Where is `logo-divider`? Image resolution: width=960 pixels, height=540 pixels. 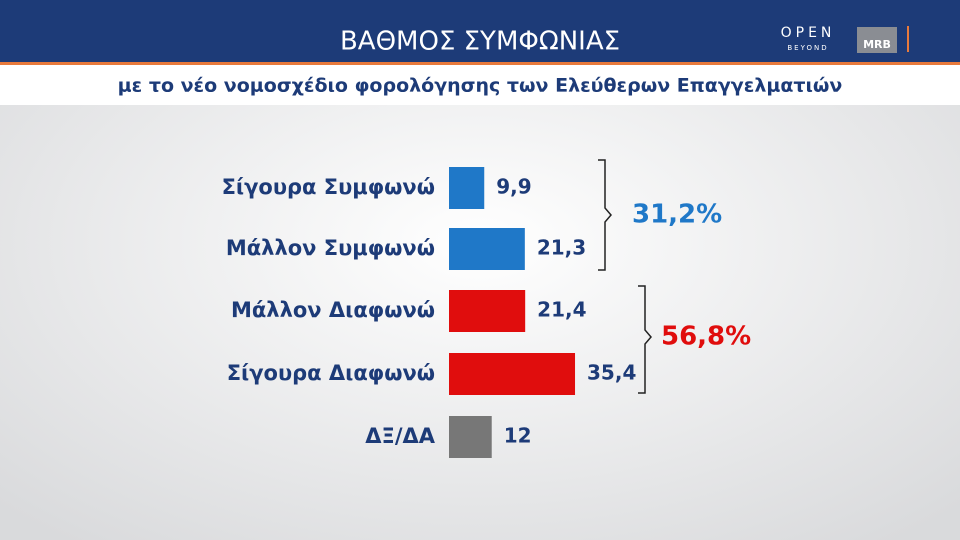
logo-divider is located at coordinates (908, 39).